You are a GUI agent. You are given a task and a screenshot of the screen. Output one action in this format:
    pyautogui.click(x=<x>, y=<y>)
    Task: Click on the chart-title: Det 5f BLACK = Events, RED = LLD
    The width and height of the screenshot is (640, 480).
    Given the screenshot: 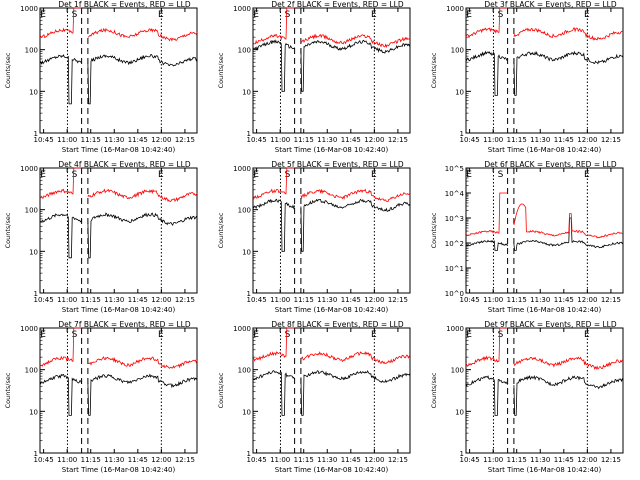 What is the action you would take?
    pyautogui.click(x=337, y=164)
    